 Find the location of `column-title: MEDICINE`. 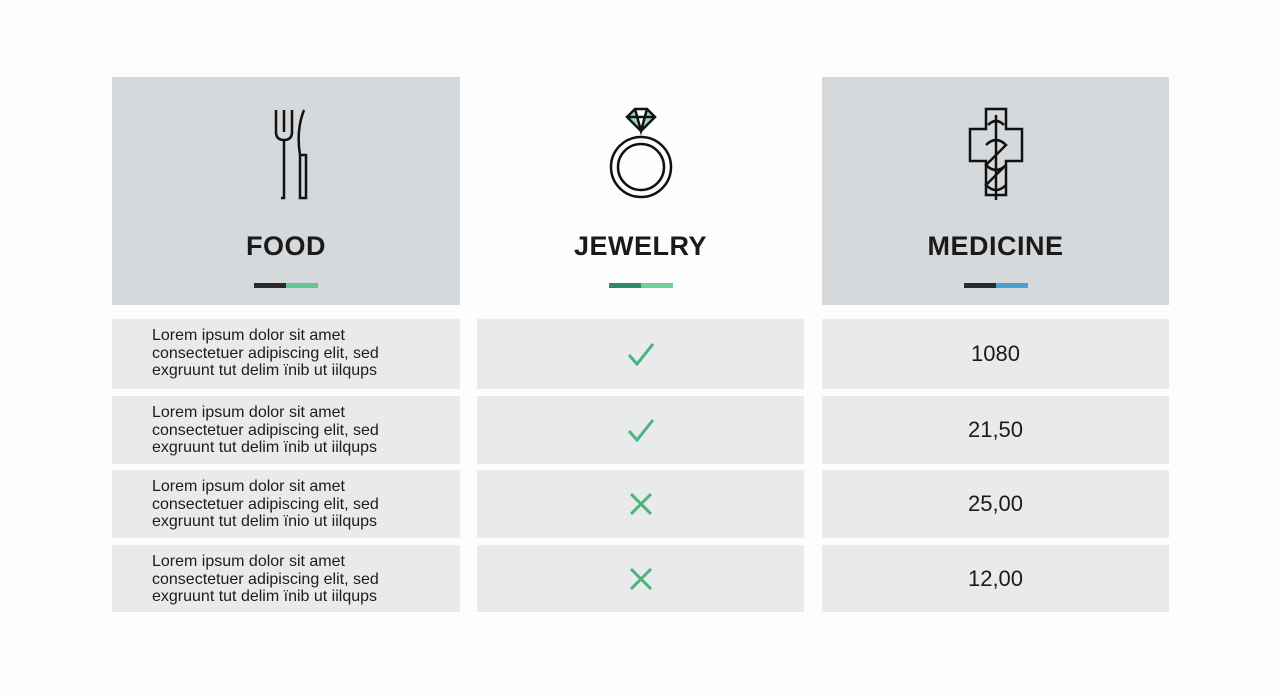

column-title: MEDICINE is located at coordinates (995, 246).